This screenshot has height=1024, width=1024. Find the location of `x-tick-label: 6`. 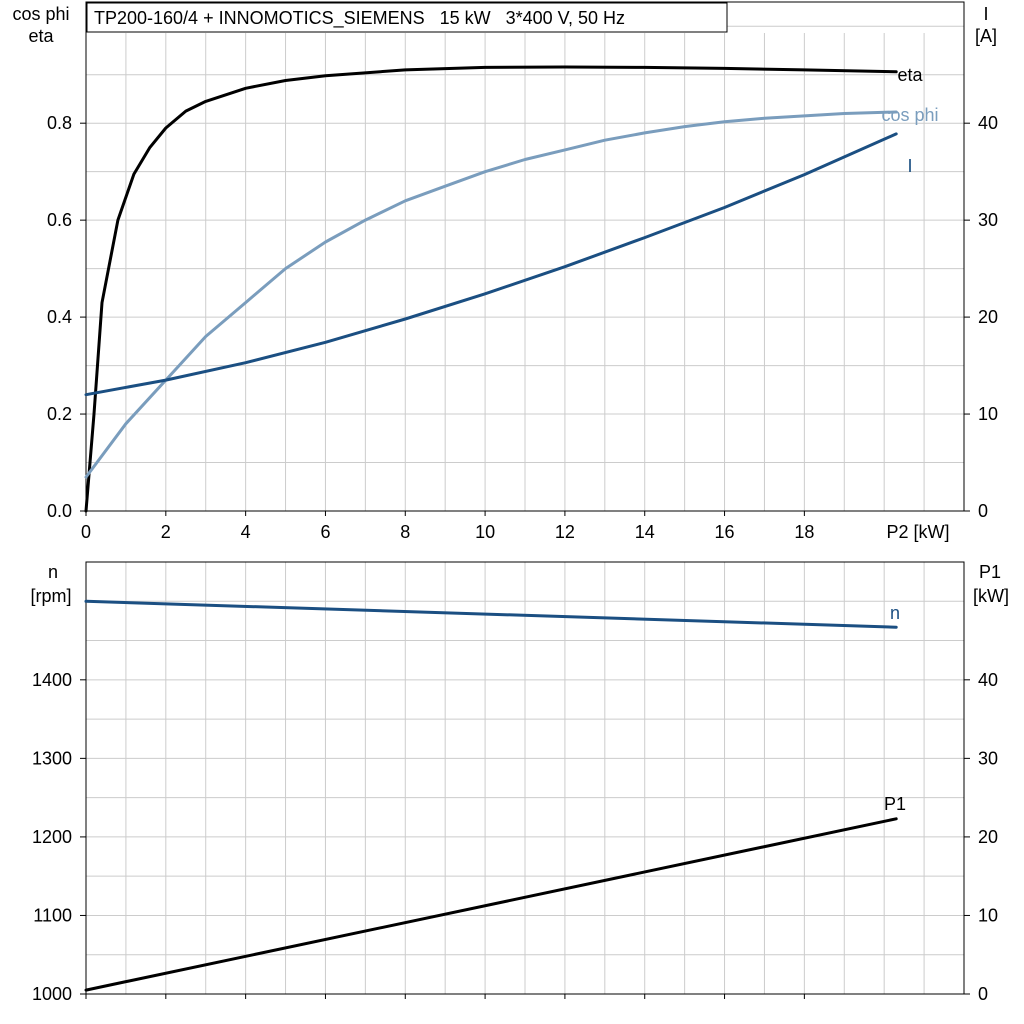

x-tick-label: 6 is located at coordinates (325, 532).